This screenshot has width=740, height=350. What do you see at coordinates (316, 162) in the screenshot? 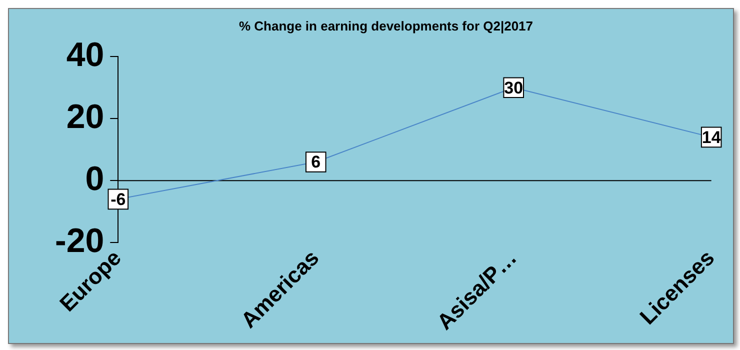
I see `data-label: 6` at bounding box center [316, 162].